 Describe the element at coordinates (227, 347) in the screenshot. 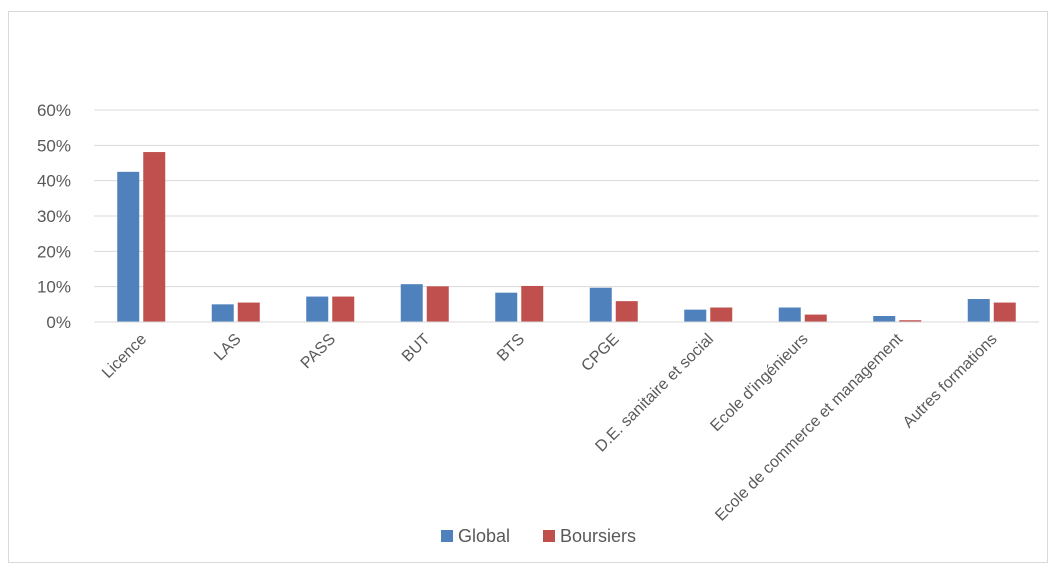

I see `x-tick-label: LAS` at that location.